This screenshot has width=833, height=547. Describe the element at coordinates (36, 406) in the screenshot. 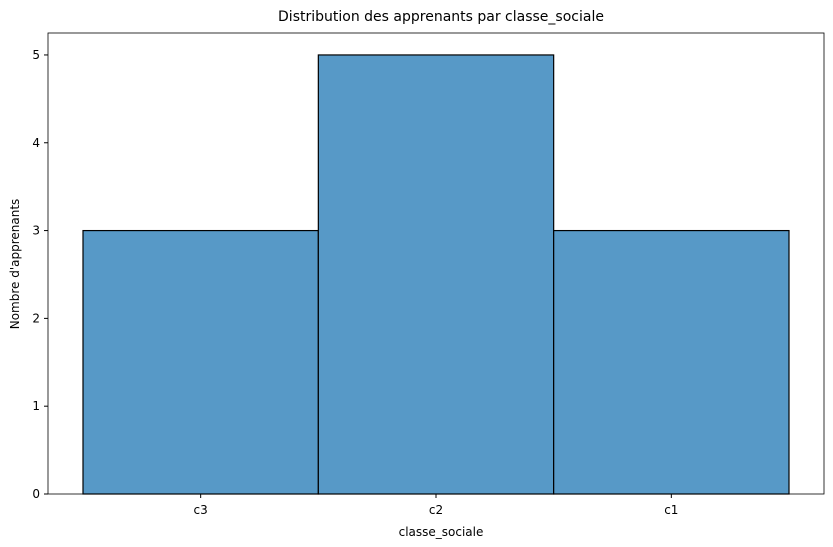

I see `y-tick-label: 1` at that location.